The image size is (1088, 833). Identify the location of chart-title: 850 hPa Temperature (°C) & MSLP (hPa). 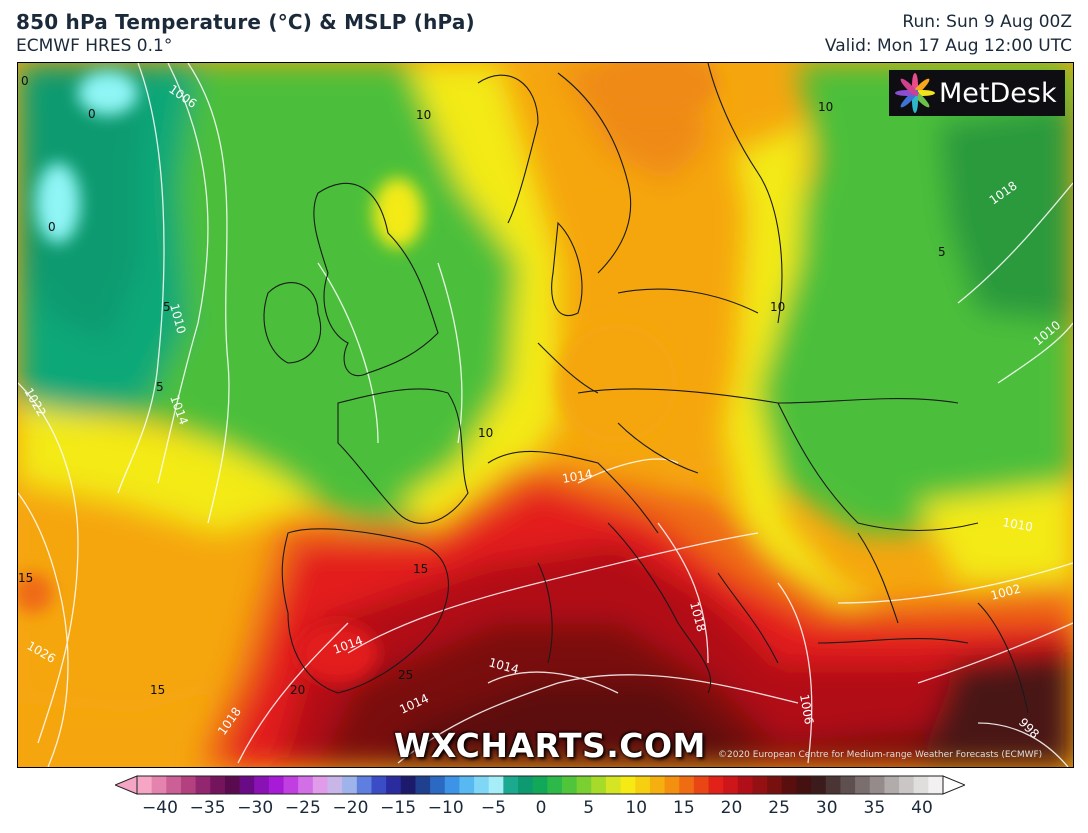
(245, 22).